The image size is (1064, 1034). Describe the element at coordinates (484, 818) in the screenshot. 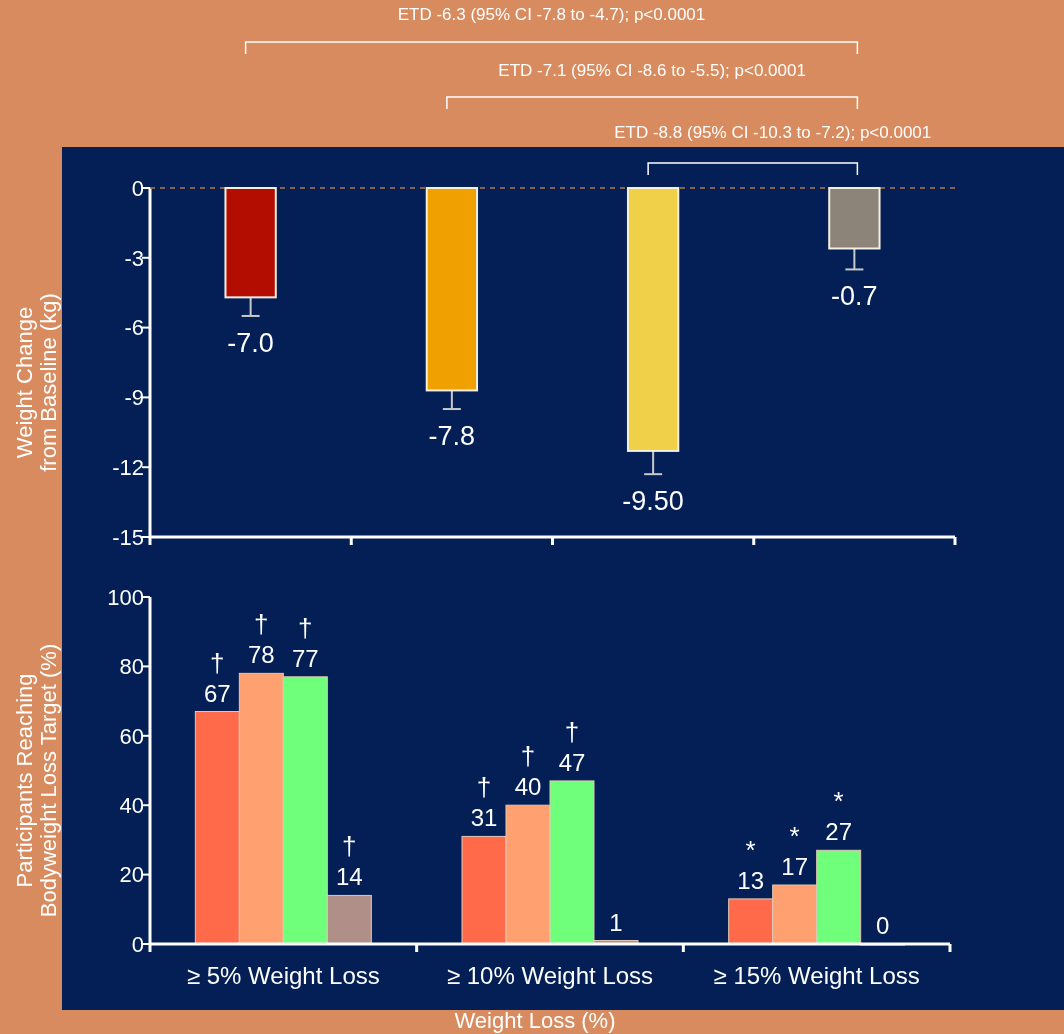

I see `data-label: 31` at that location.